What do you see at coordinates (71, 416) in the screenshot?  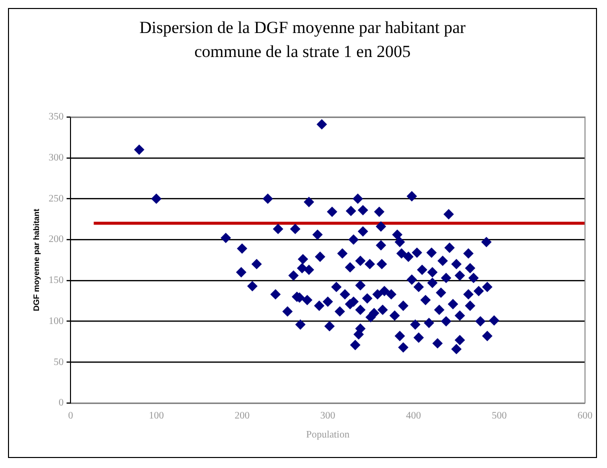 I see `x-tick-label: 0` at bounding box center [71, 416].